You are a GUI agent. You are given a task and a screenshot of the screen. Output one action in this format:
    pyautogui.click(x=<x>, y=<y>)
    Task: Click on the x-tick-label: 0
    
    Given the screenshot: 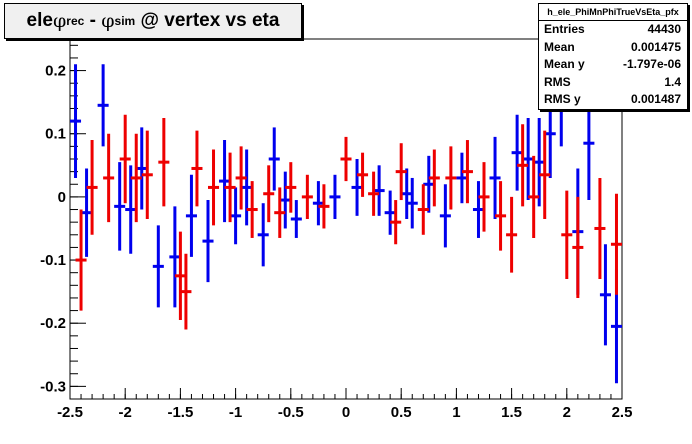 What is the action you would take?
    pyautogui.click(x=346, y=412)
    